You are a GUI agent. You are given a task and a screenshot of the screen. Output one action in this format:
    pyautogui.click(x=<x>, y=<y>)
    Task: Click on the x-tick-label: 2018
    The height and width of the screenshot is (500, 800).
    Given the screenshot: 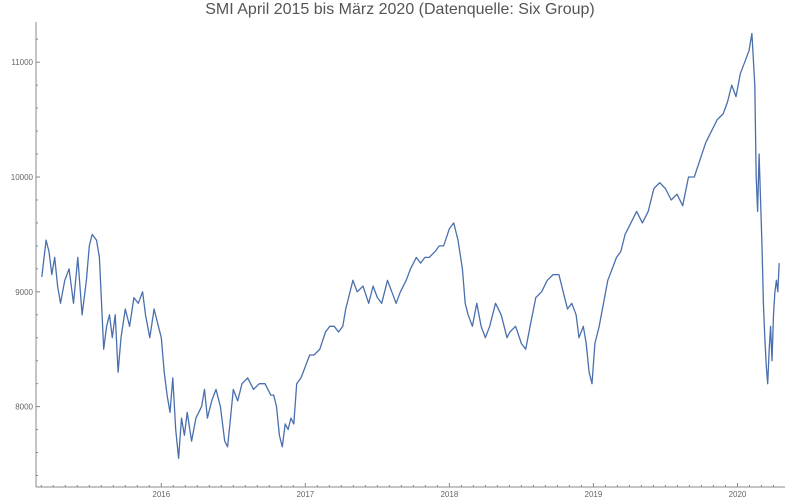 What is the action you would take?
    pyautogui.click(x=449, y=494)
    